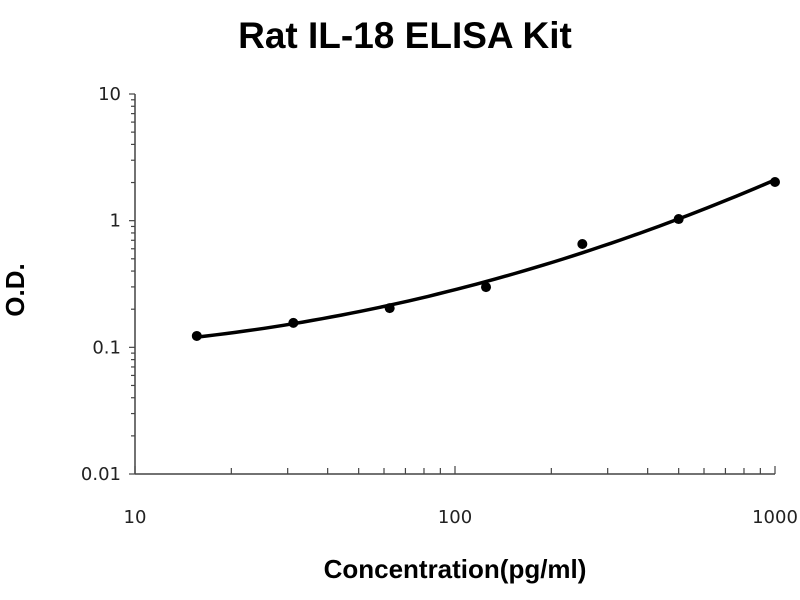 The width and height of the screenshot is (800, 600). What do you see at coordinates (455, 517) in the screenshot?
I see `x-tick-label: 100` at bounding box center [455, 517].